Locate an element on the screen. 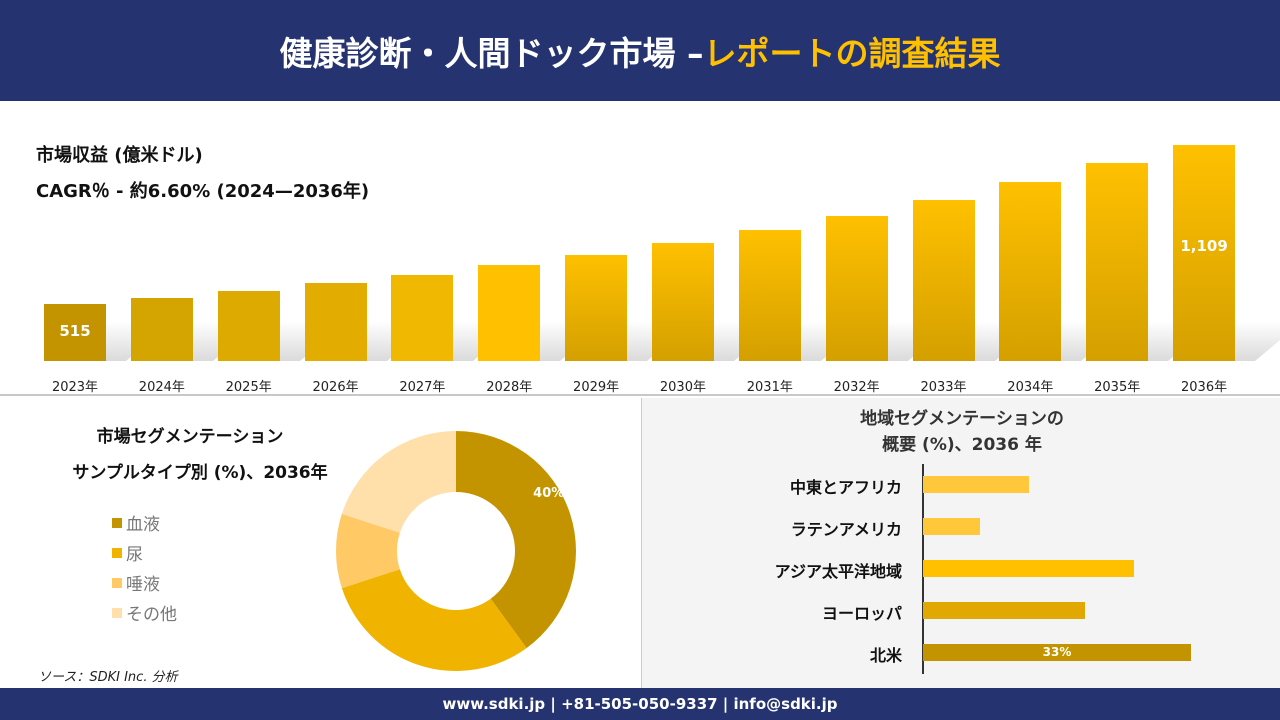  region-label: ヨーロッパ is located at coordinates (861, 613).